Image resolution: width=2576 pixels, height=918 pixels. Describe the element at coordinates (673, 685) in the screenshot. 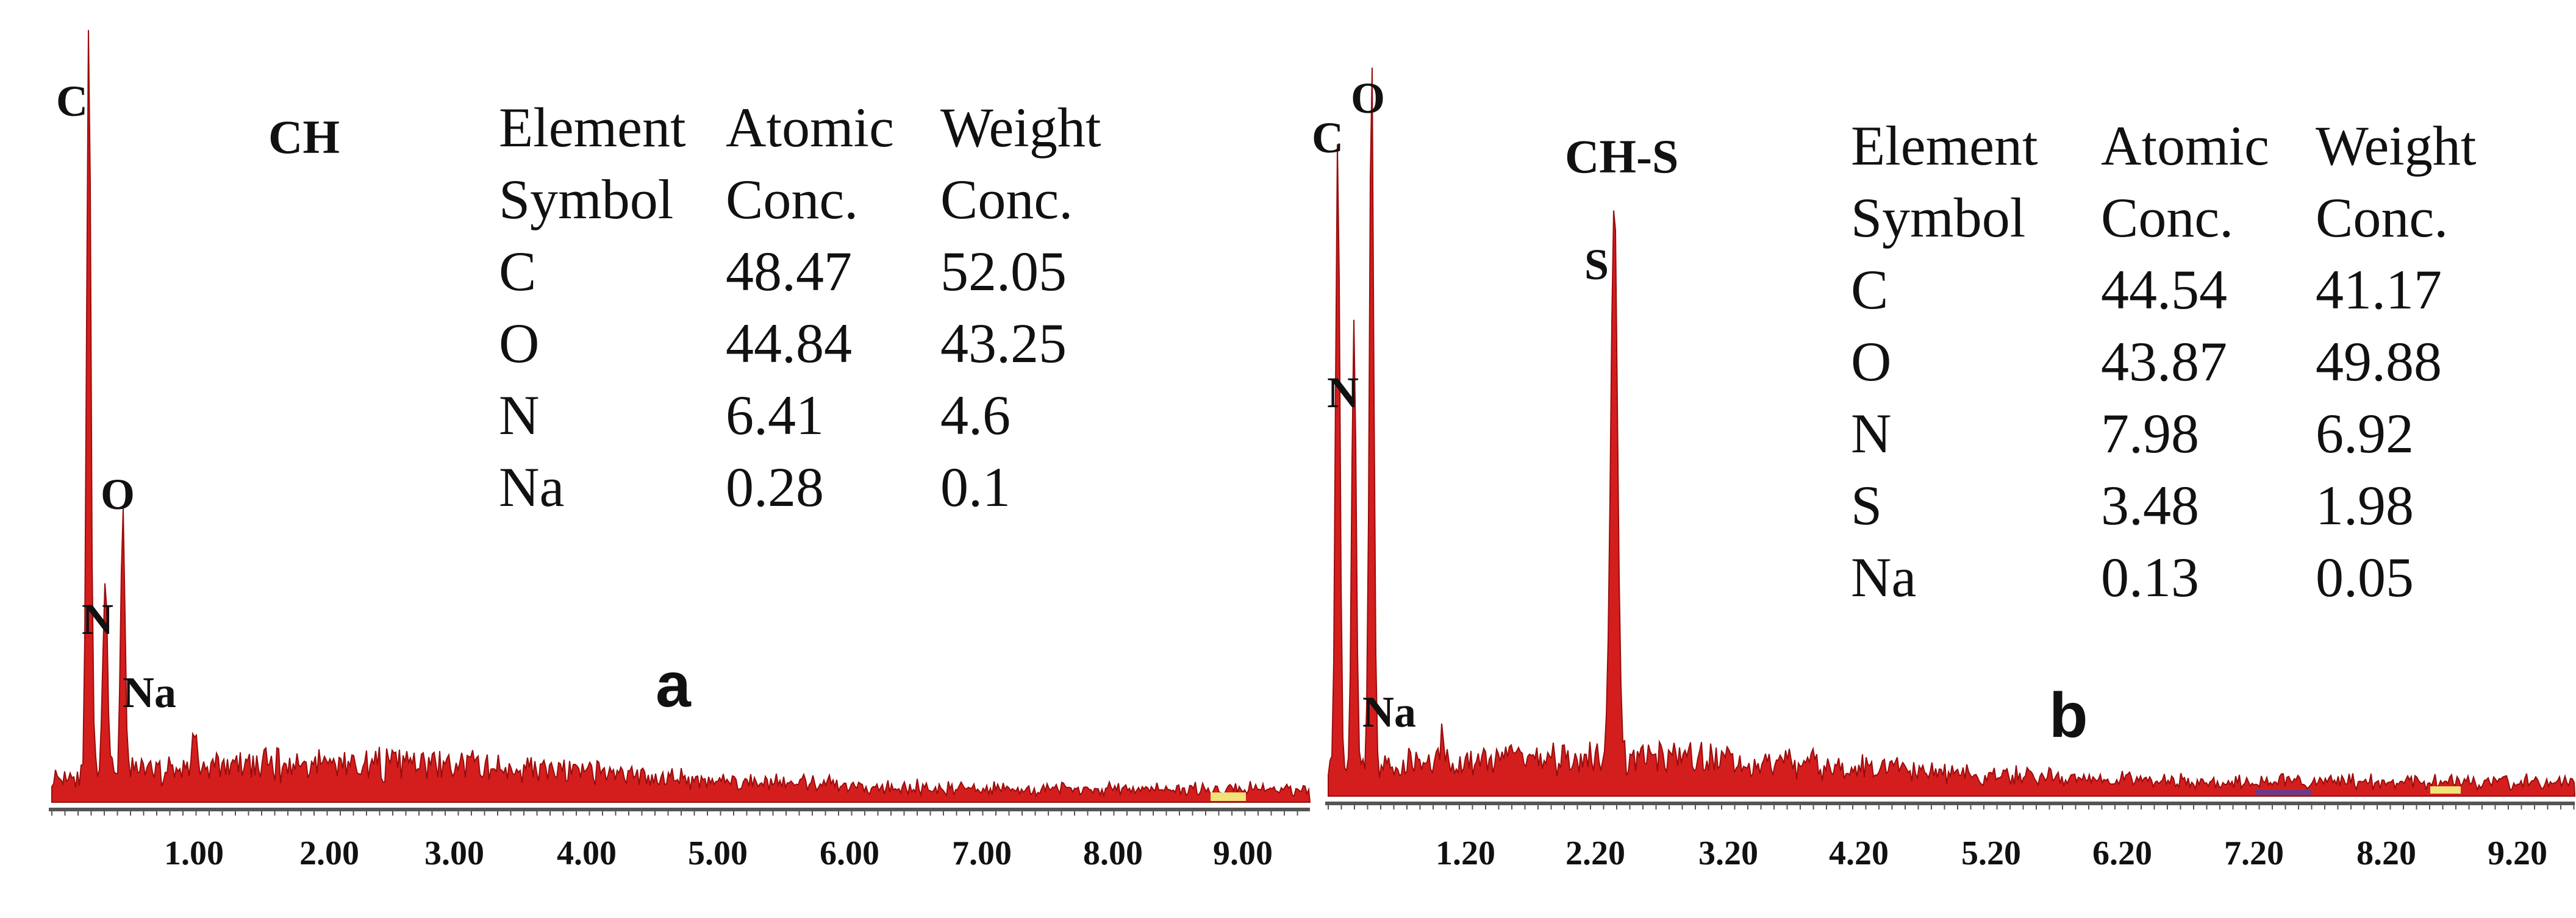

I see `panel-label-a: a` at that location.